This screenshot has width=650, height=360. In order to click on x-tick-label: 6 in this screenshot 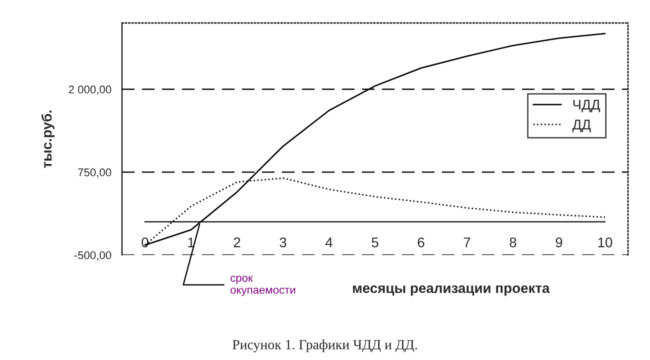, I will do `click(421, 243)`.